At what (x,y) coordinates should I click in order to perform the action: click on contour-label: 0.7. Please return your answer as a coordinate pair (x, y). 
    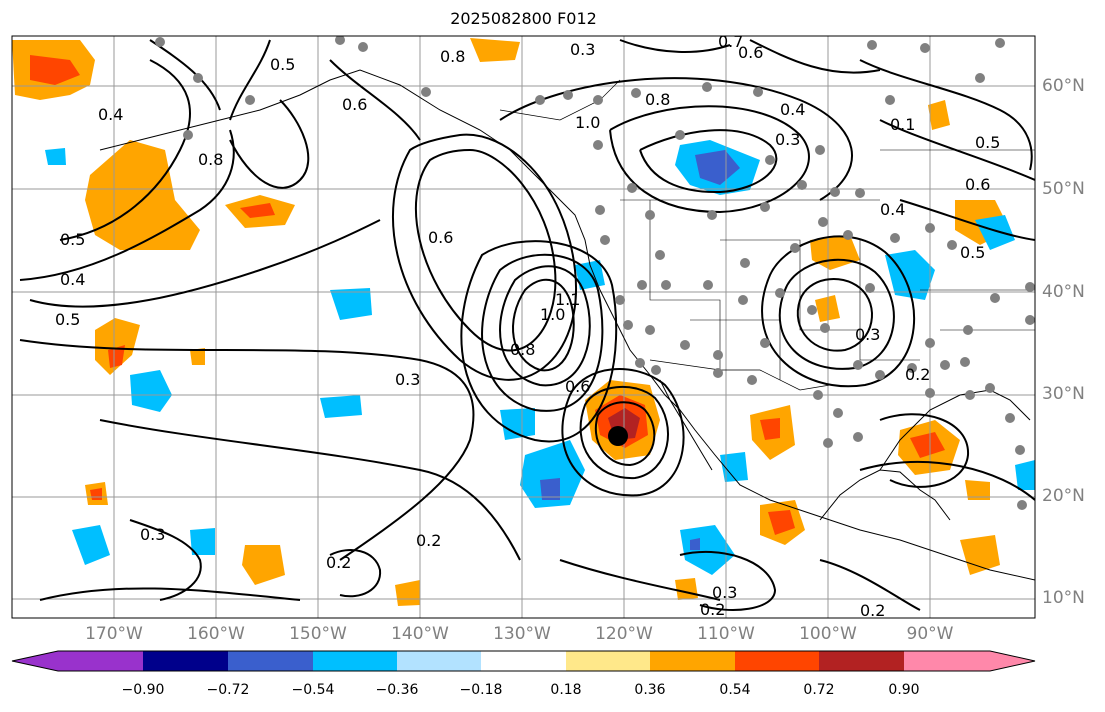
    Looking at the image, I should click on (730, 41).